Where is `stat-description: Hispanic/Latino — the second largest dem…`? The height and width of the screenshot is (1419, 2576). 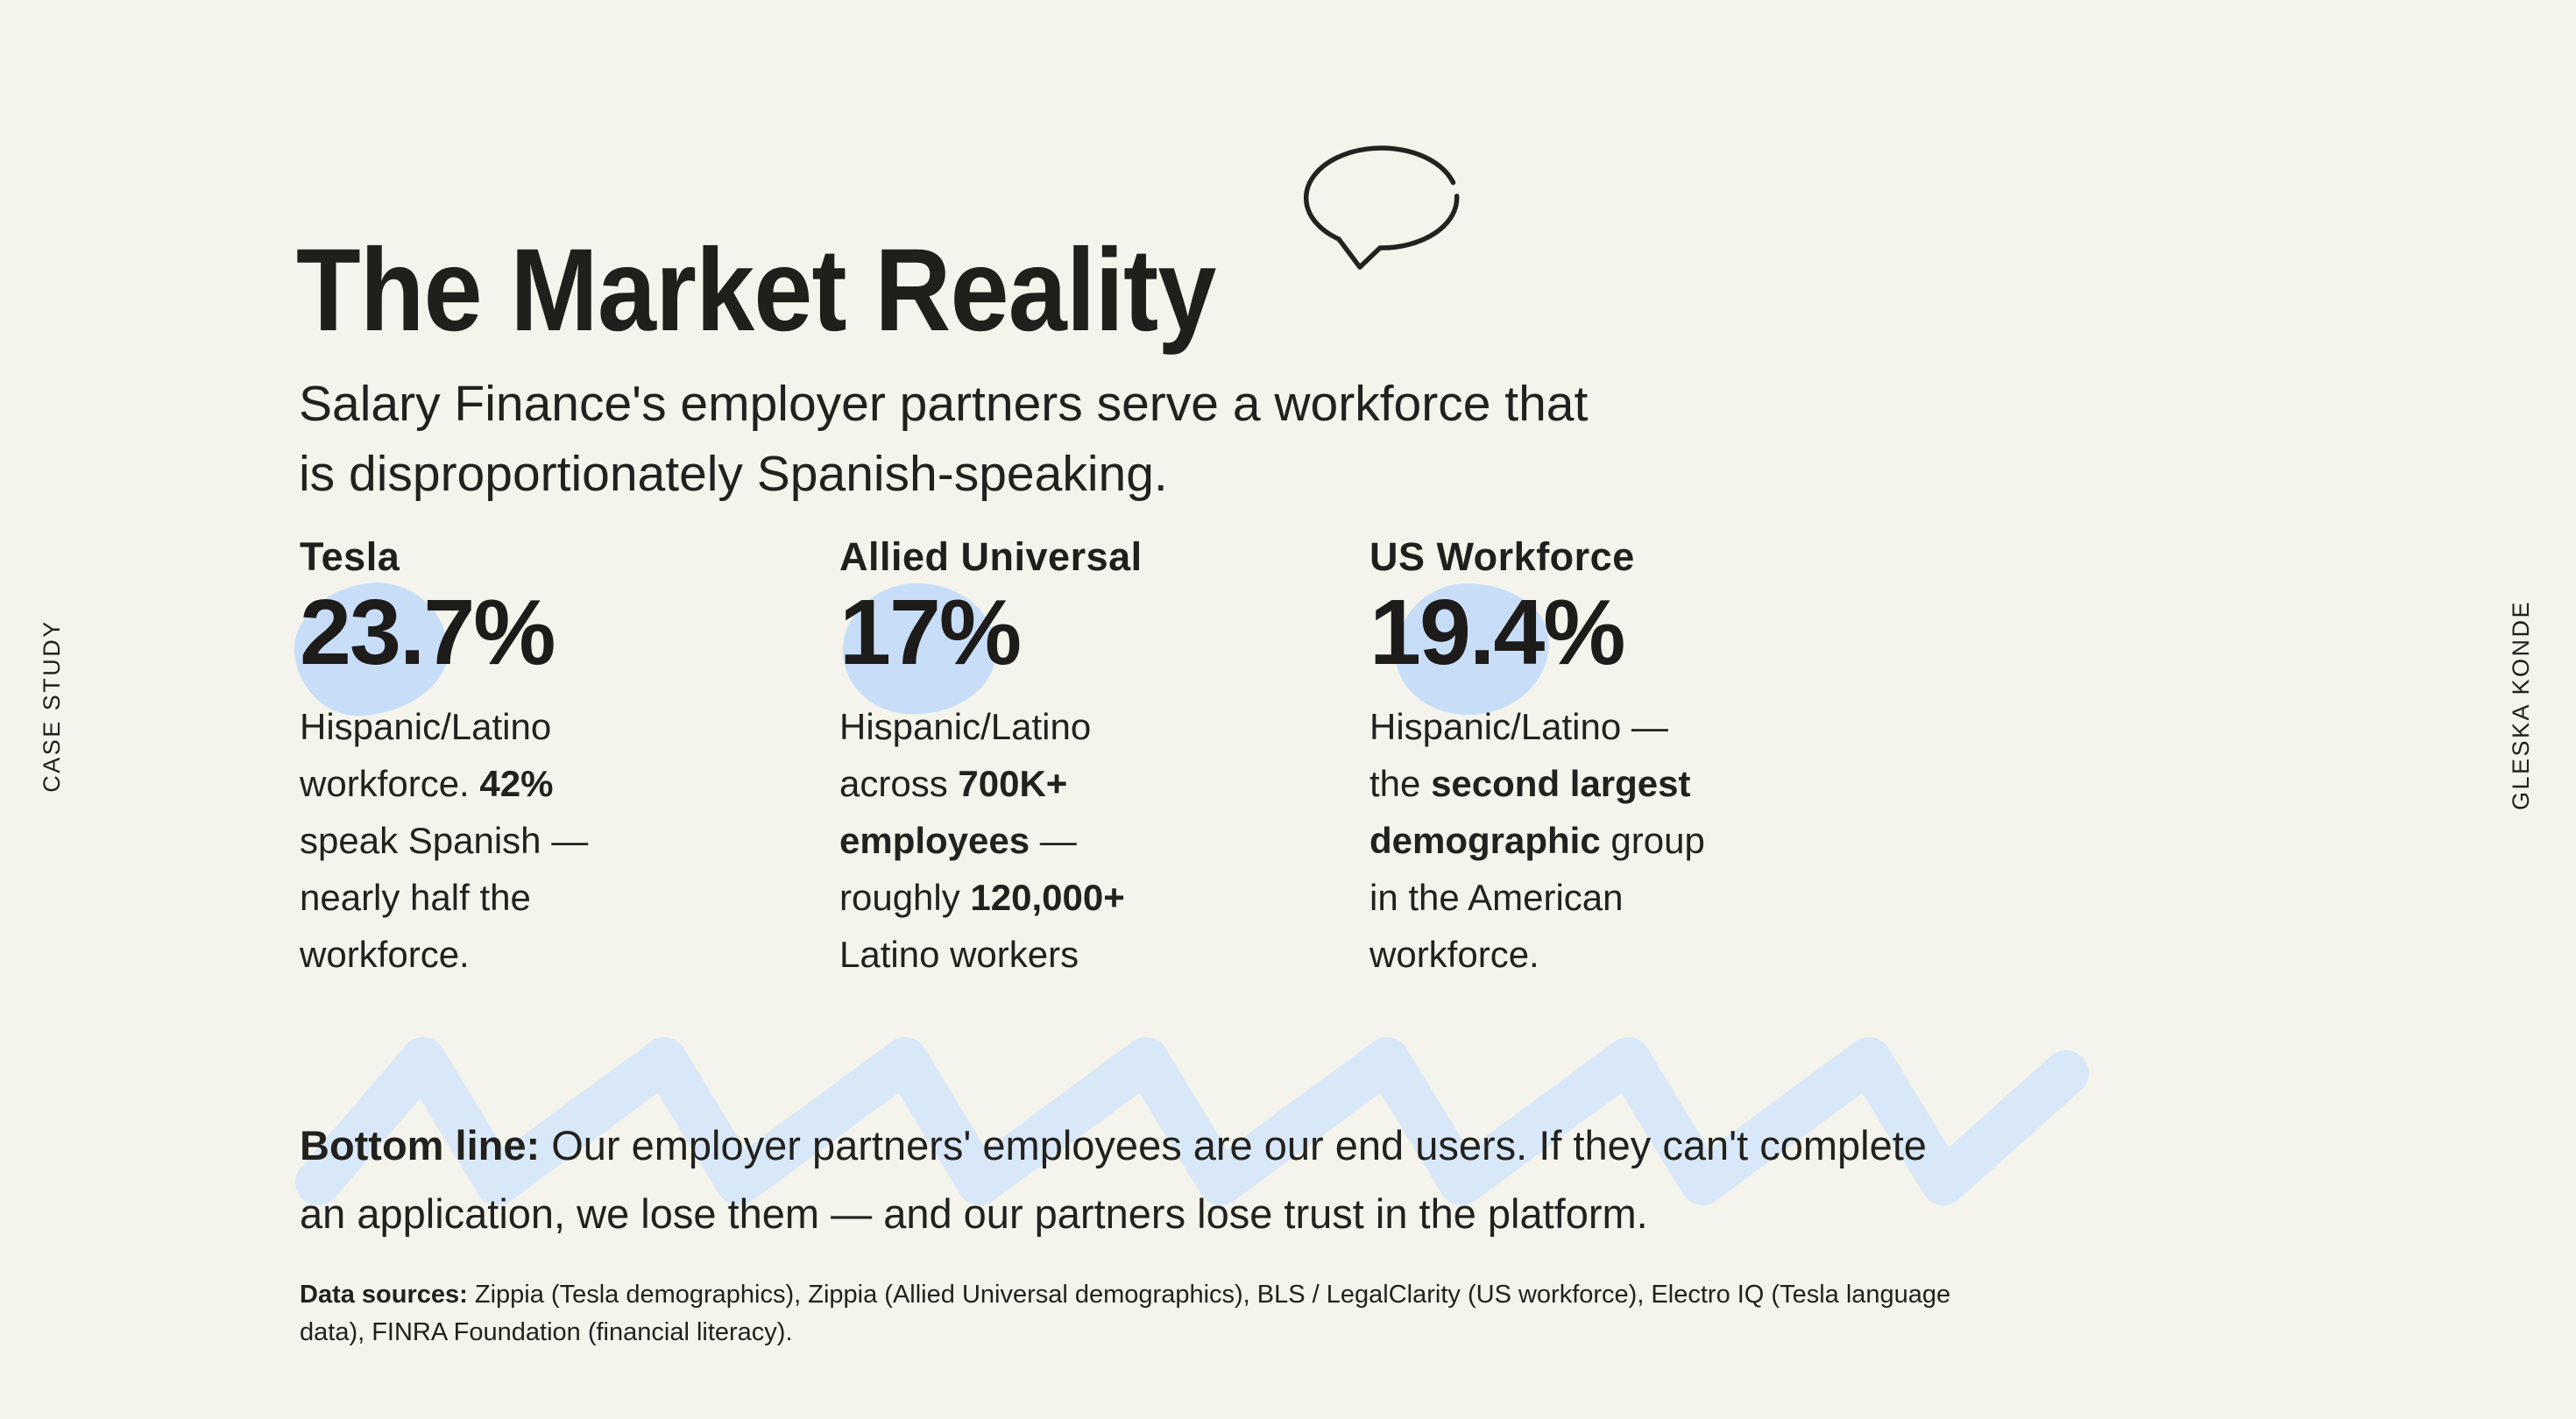 stat-description: Hispanic/Latino — the second largest dem… is located at coordinates (1537, 840).